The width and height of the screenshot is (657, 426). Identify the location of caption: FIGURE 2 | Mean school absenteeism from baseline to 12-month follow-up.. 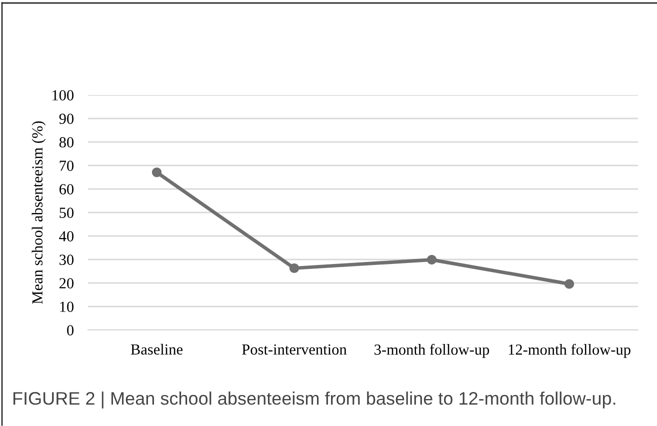
(314, 400).